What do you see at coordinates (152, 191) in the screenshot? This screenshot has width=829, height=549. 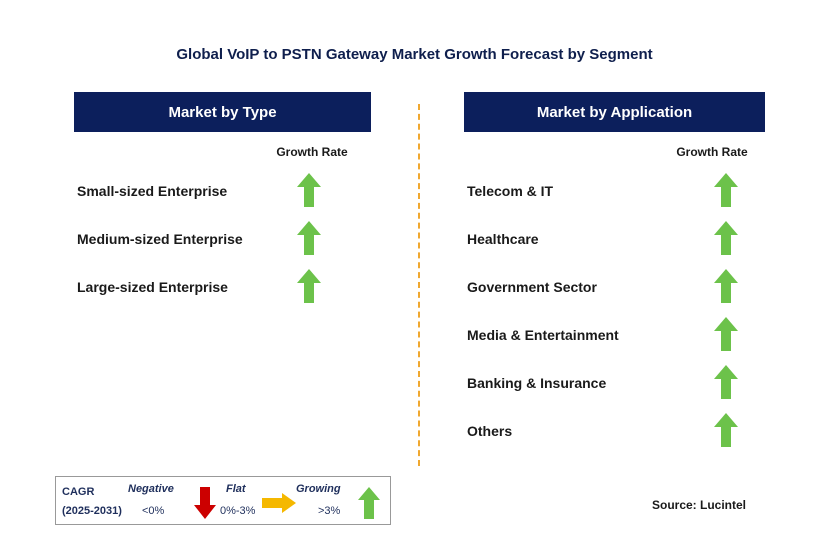 I see `type-row-label: Small-sized Enterprise` at bounding box center [152, 191].